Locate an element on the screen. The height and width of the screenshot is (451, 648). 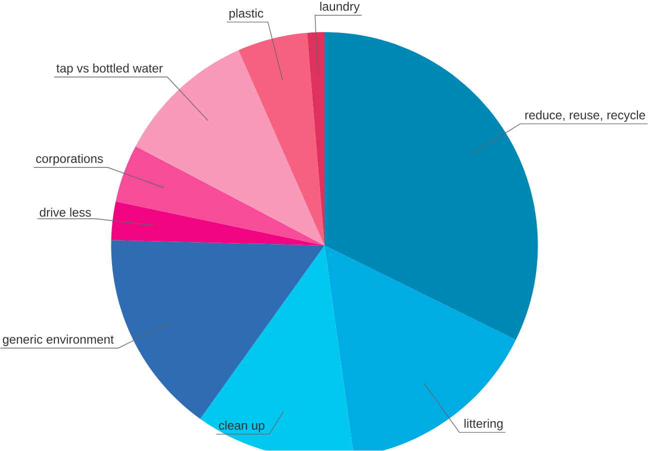
slice-label: drive less is located at coordinates (65, 212).